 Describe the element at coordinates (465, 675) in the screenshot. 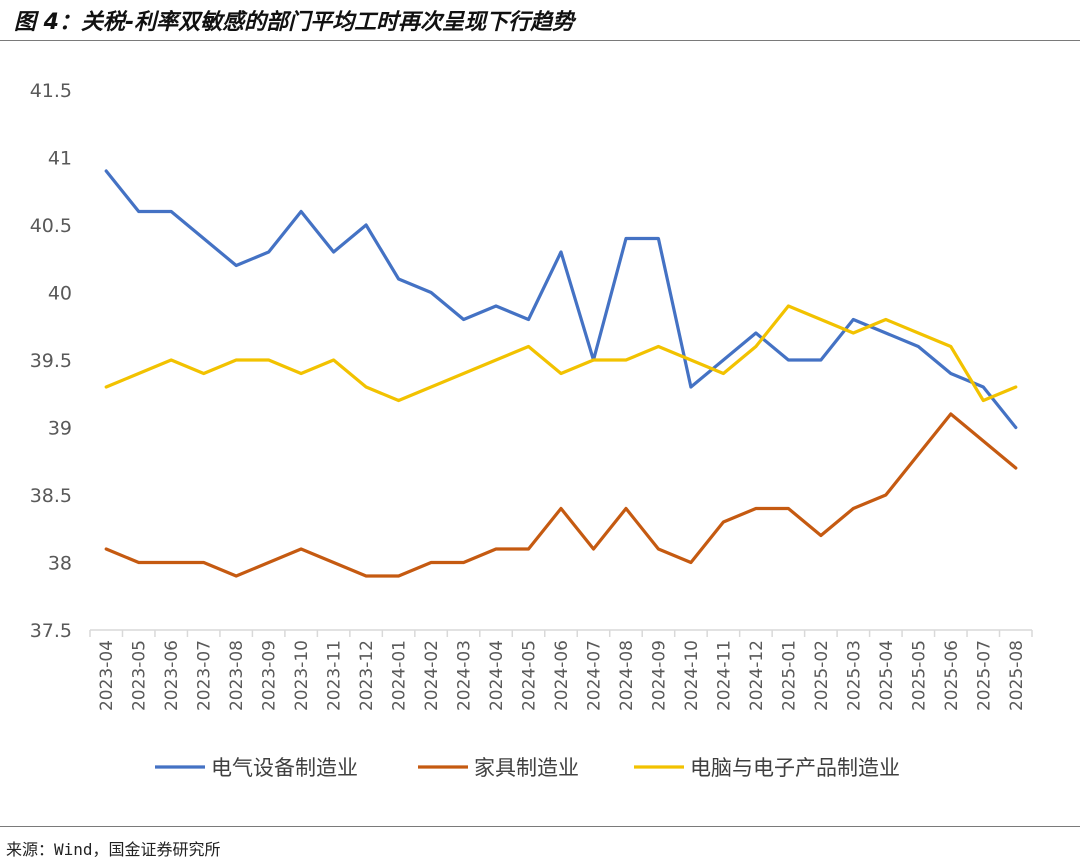

I see `x-tick-label: 2024-03` at that location.